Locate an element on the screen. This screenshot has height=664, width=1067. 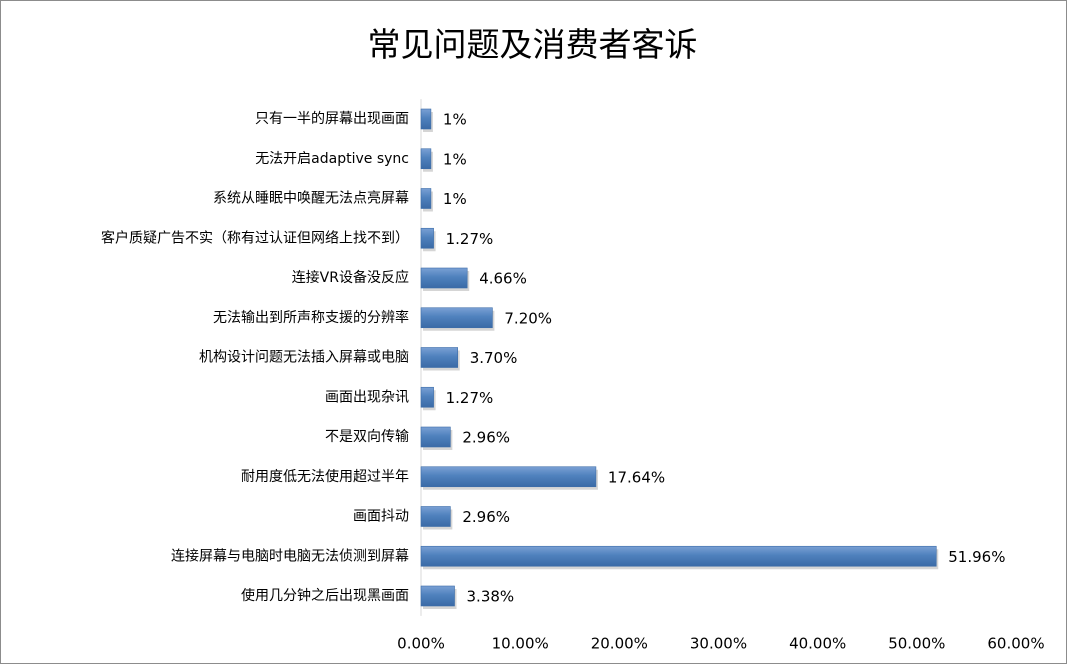
category-label: 机构设计问题无法插入屏幕或电脑 is located at coordinates (304, 358).